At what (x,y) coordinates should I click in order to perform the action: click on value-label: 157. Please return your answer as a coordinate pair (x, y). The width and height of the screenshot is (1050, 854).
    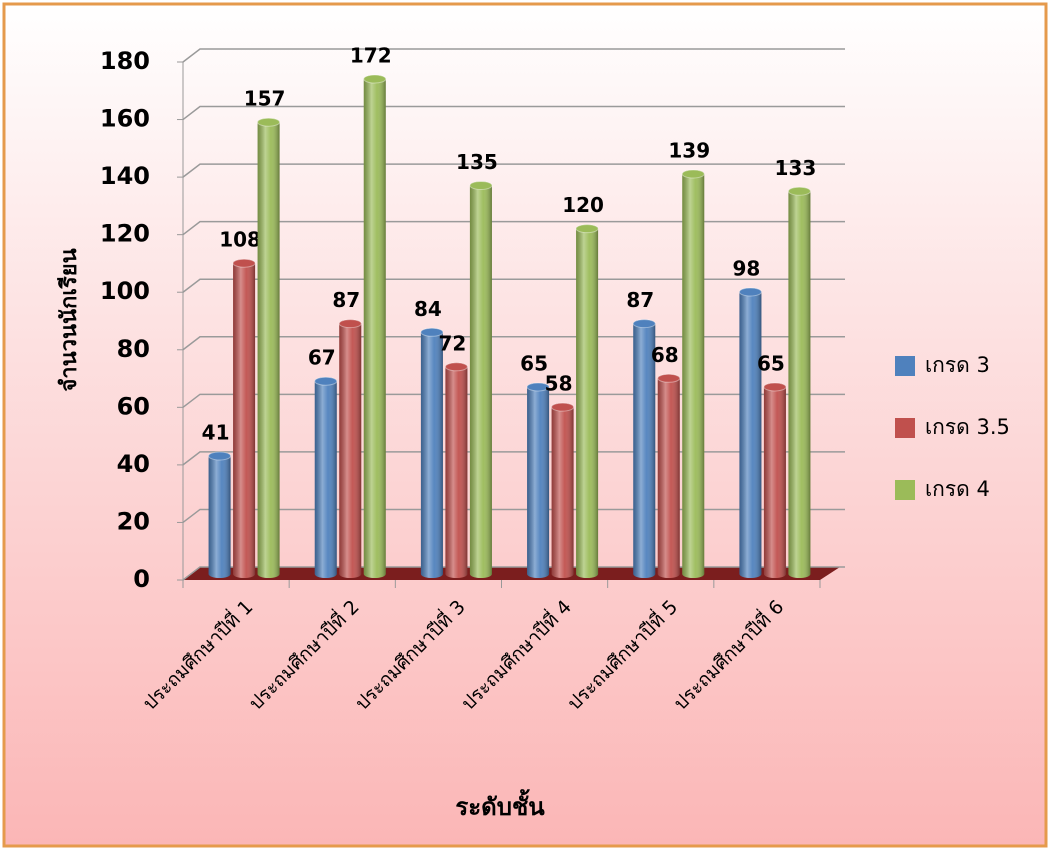
    Looking at the image, I should click on (265, 99).